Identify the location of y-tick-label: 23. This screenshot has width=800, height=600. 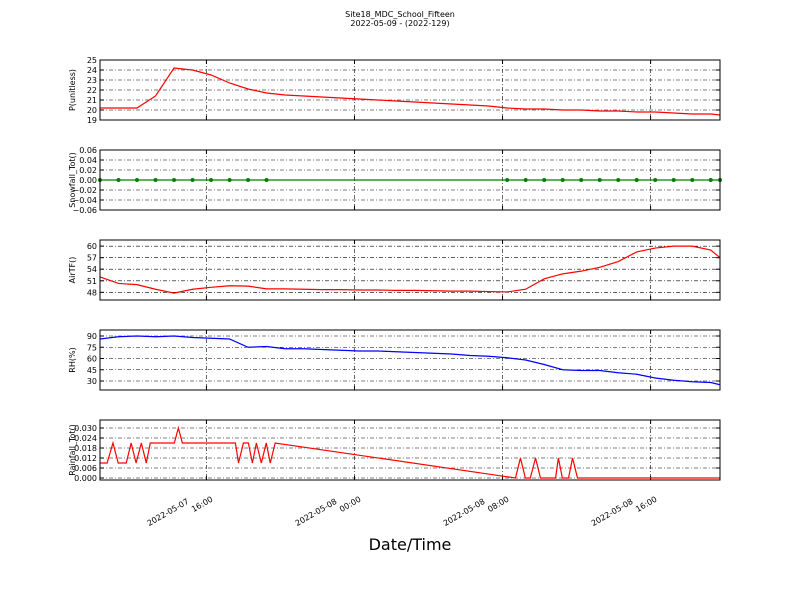
(92, 80).